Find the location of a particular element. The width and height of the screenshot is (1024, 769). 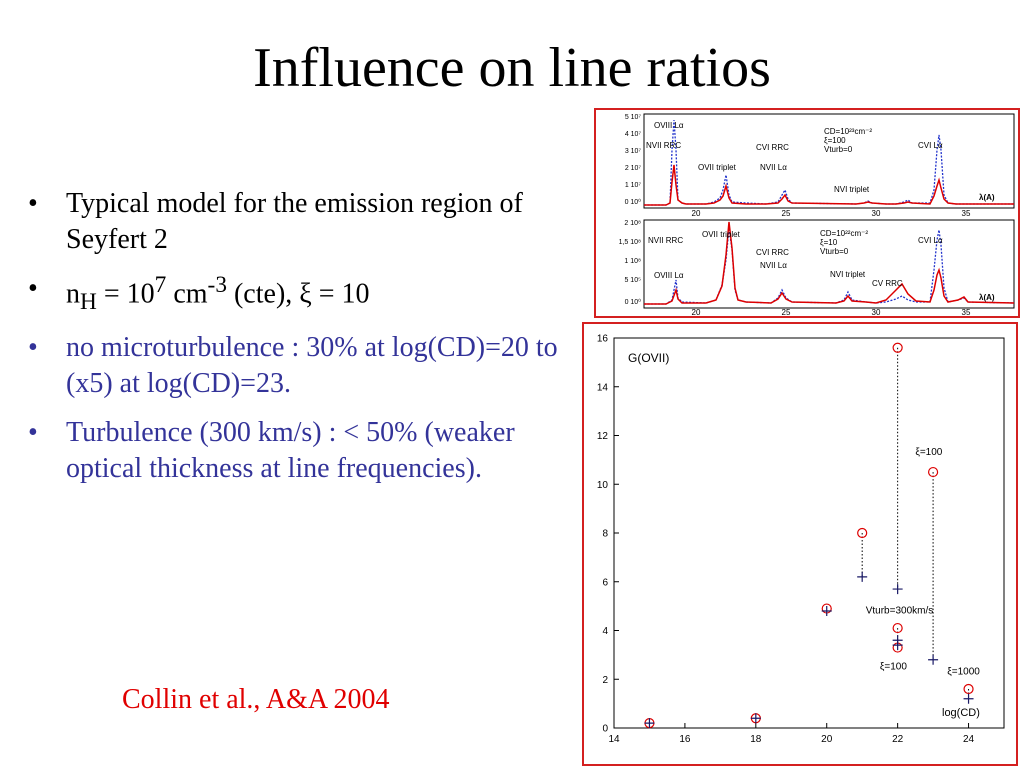

ytick-label: 1 10⁸ is located at coordinates (632, 261).